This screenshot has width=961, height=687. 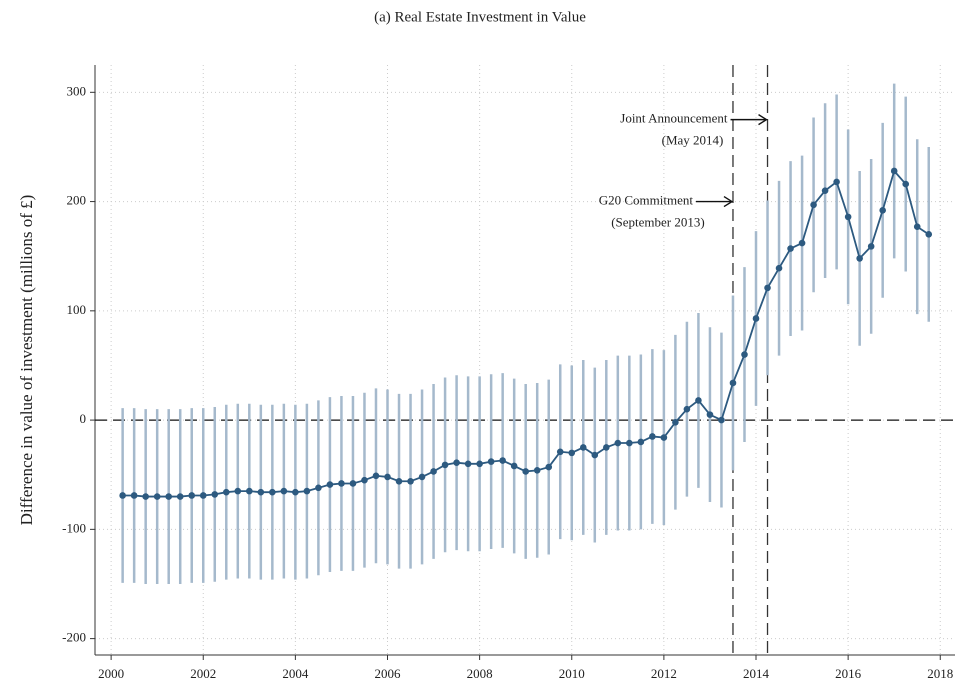 I want to click on x-tick-label: 2012, so click(x=664, y=673).